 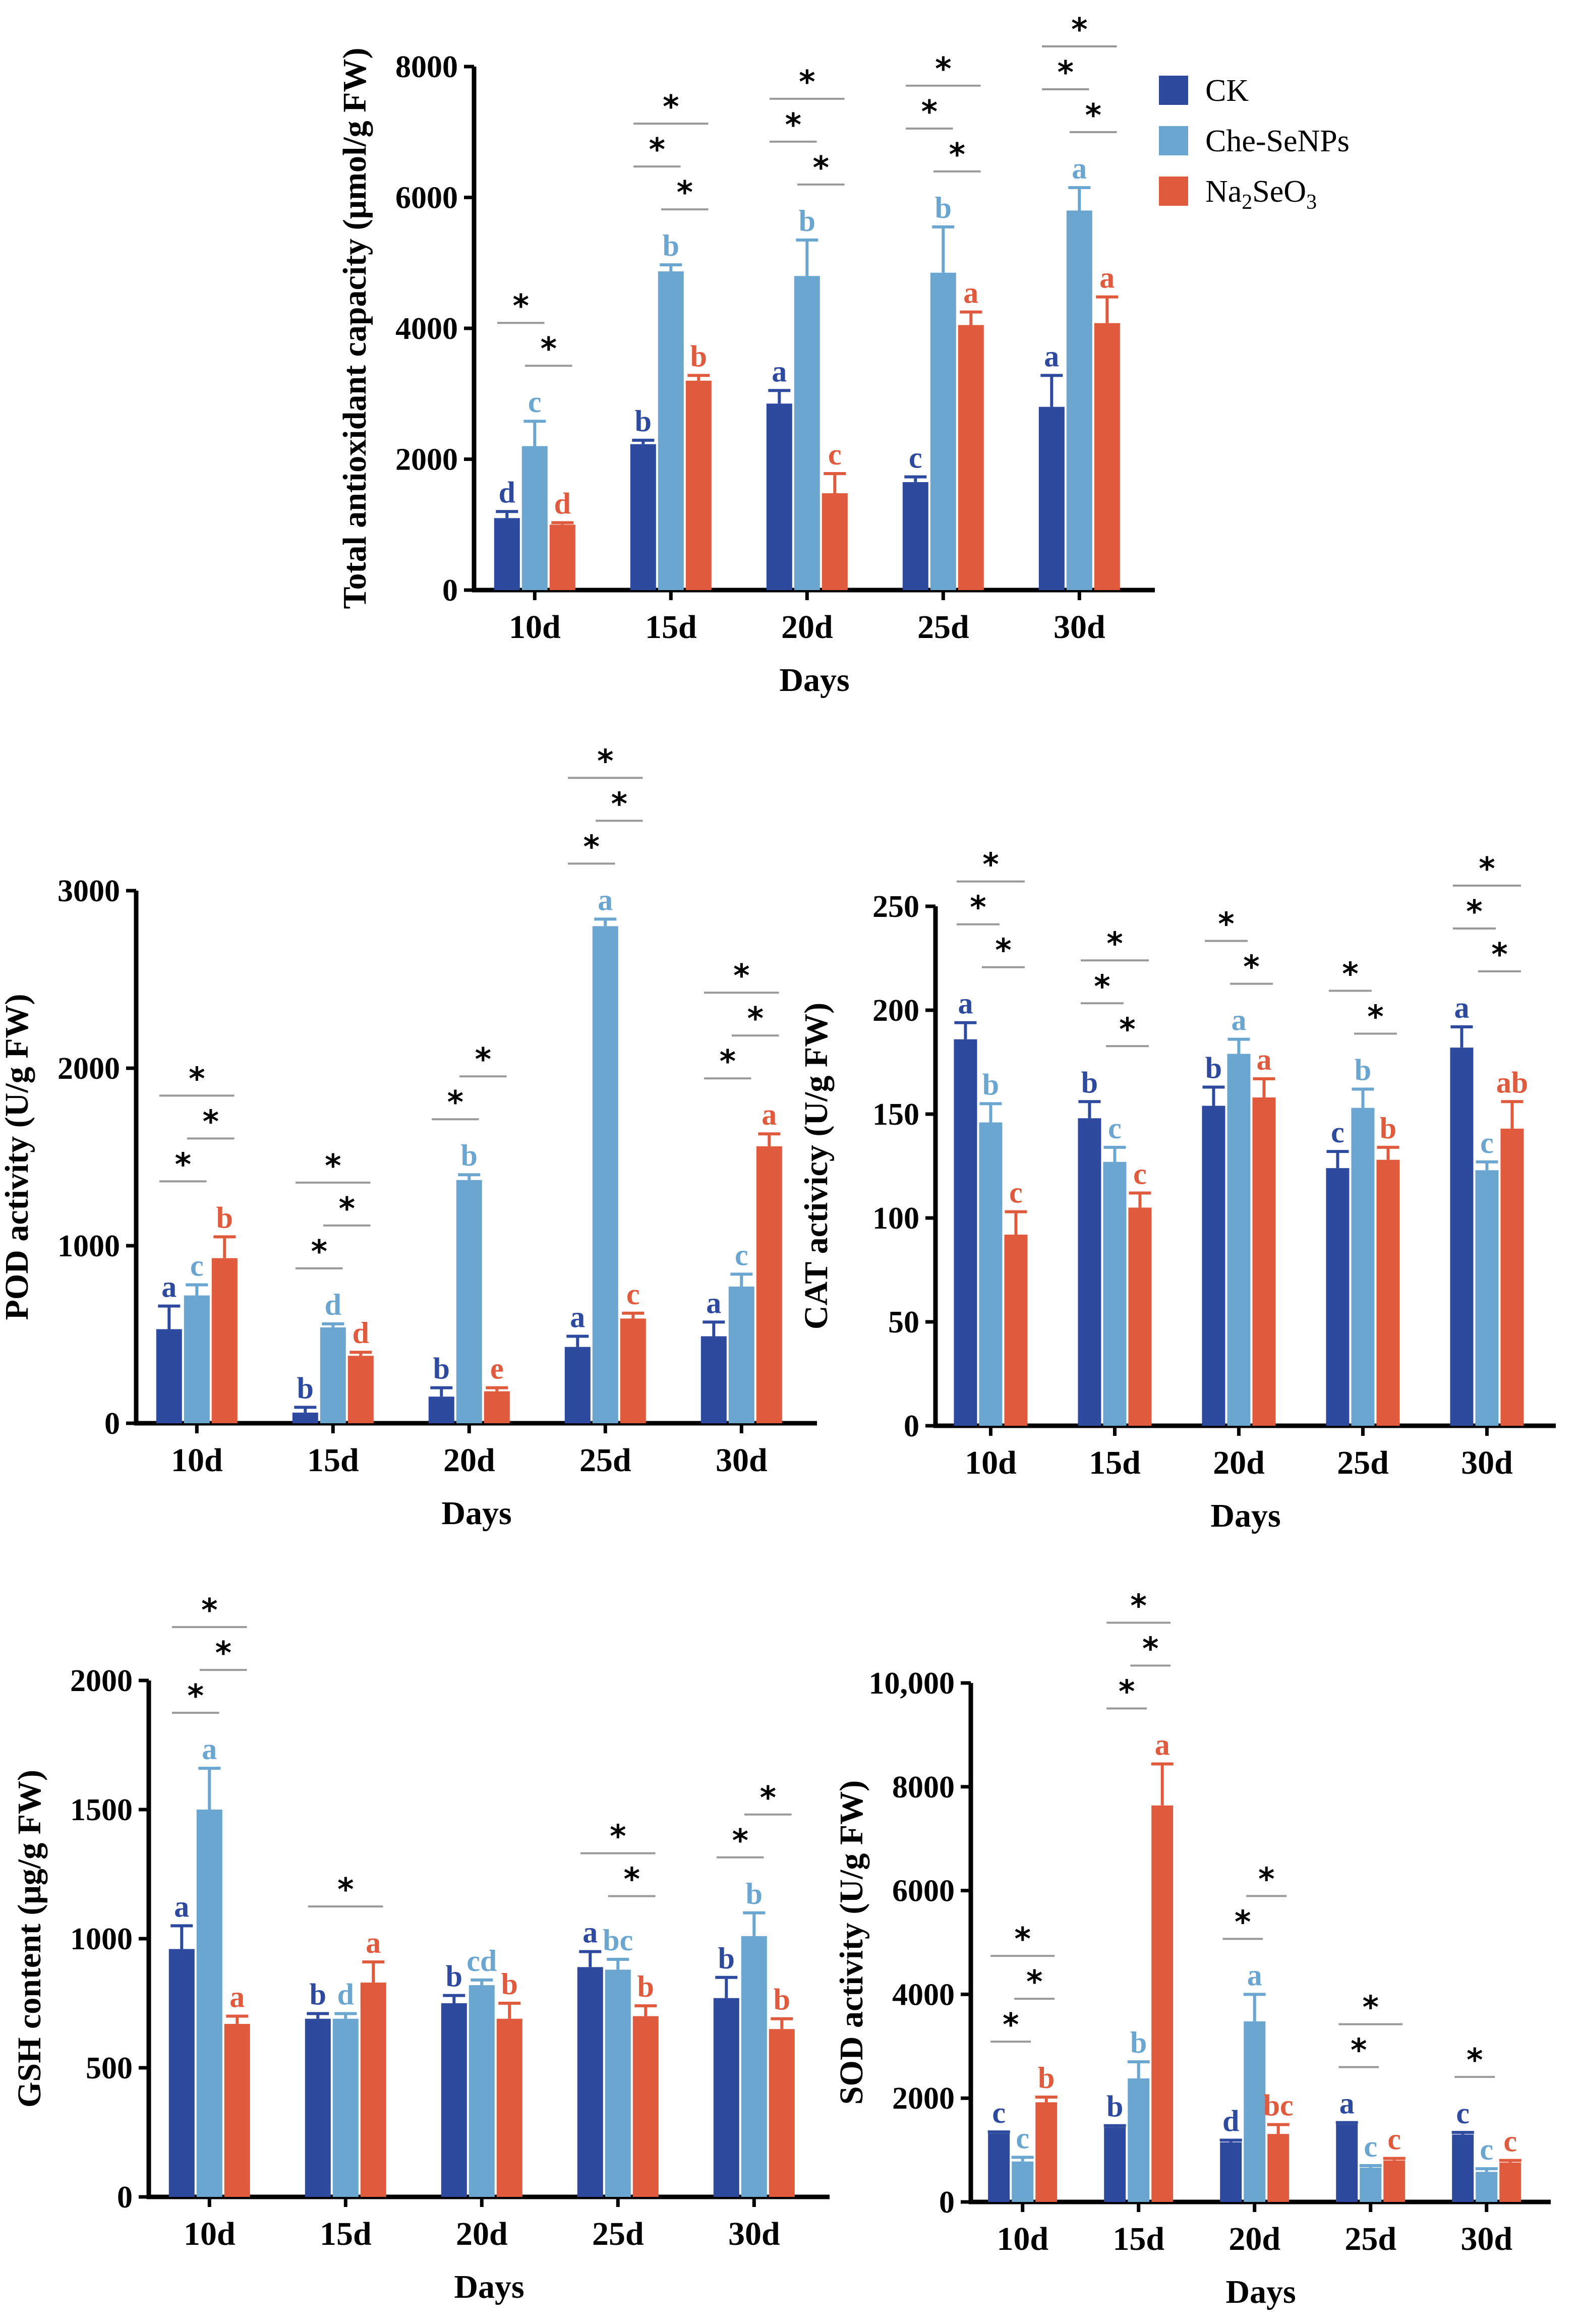 What do you see at coordinates (89, 891) in the screenshot?
I see `y-tick-label: 3000` at bounding box center [89, 891].